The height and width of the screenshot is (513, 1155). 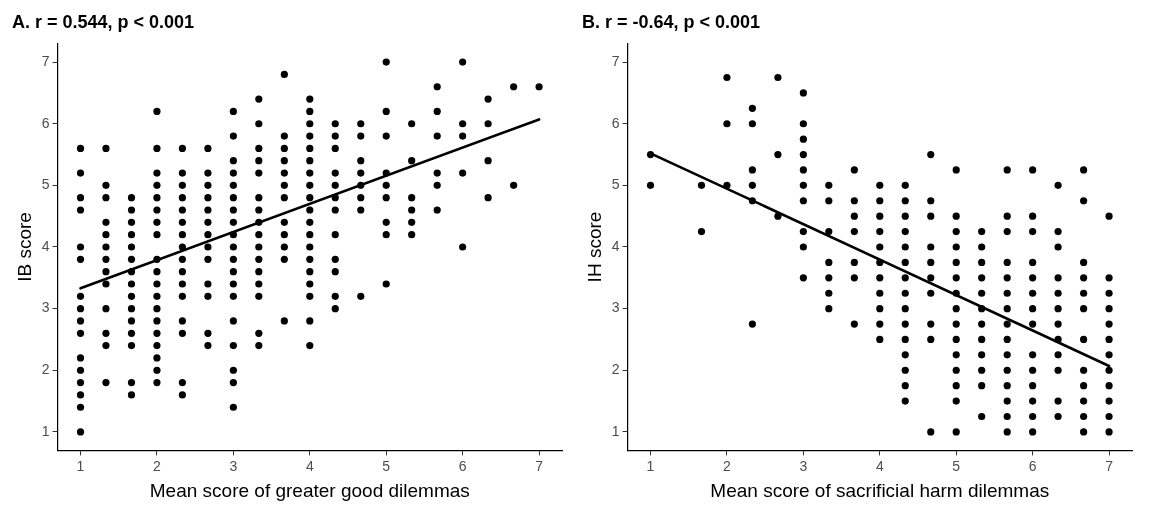 I want to click on y-axis-title: IB score, so click(x=24, y=247).